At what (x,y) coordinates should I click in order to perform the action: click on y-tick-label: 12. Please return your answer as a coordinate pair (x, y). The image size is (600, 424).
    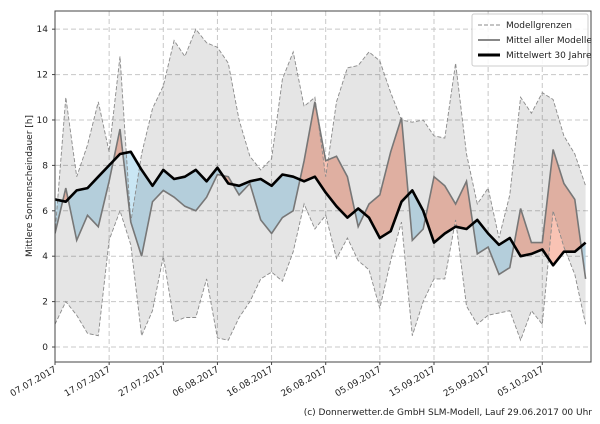
    Looking at the image, I should click on (42, 76).